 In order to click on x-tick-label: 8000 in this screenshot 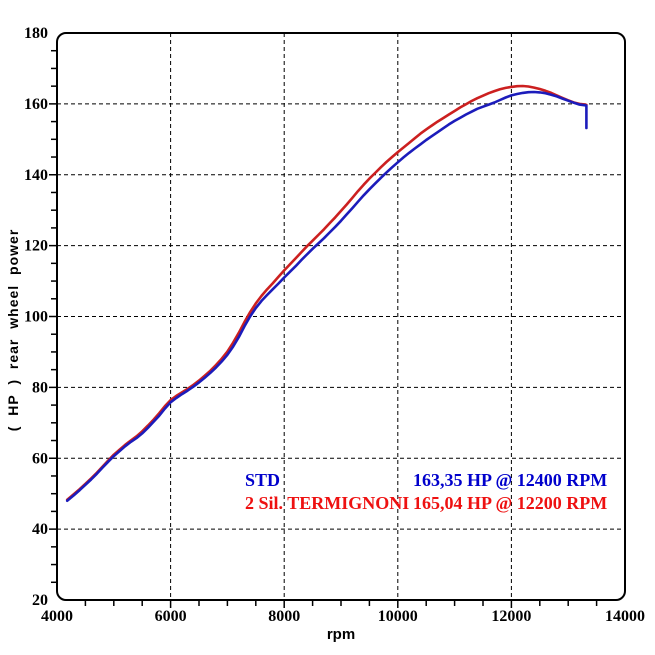, I will do `click(284, 616)`.